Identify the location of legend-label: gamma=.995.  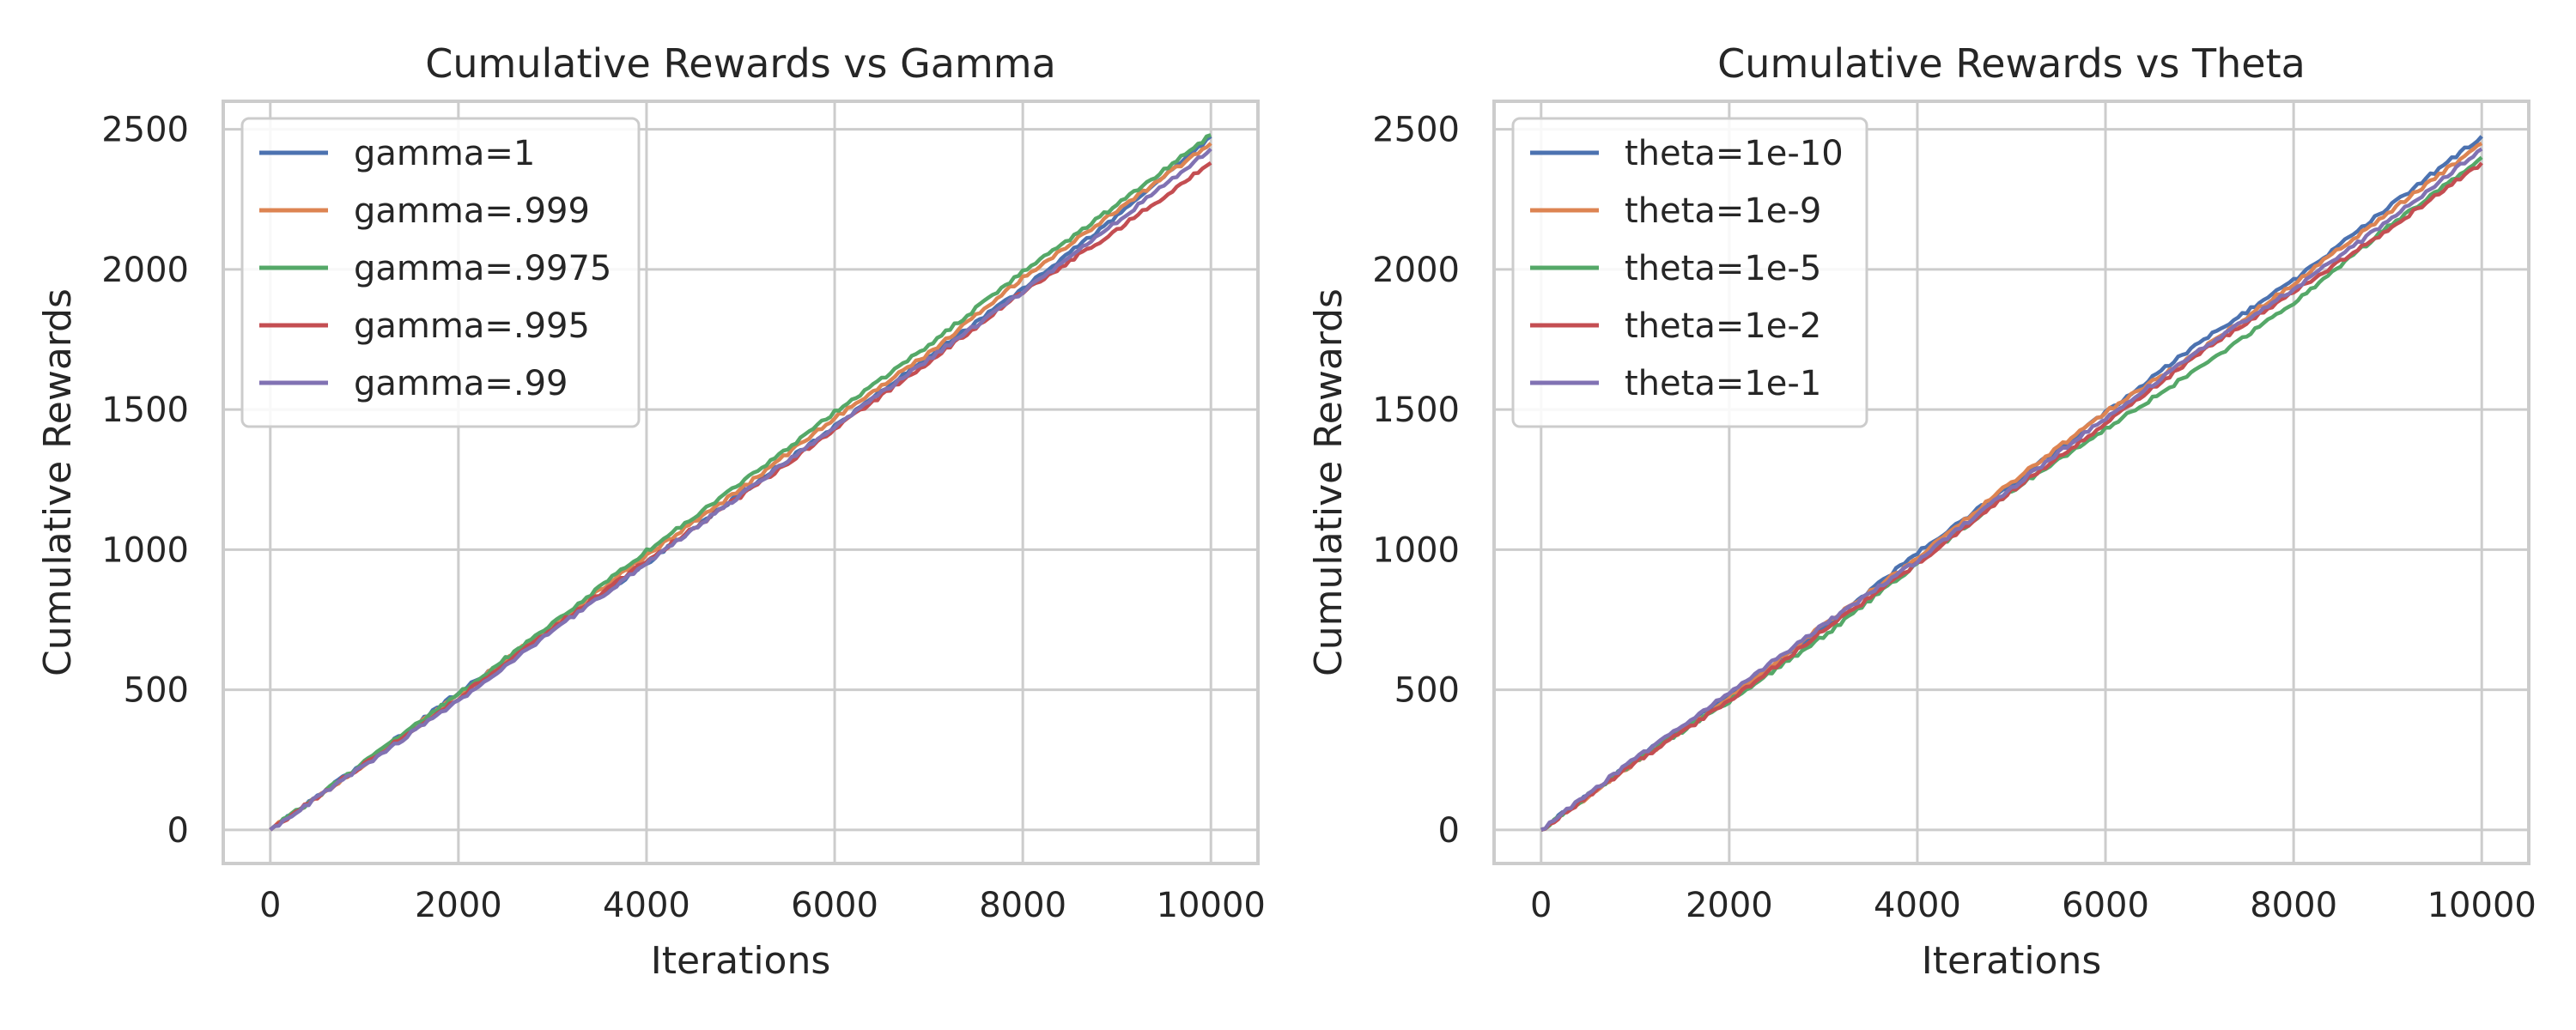
(472, 326).